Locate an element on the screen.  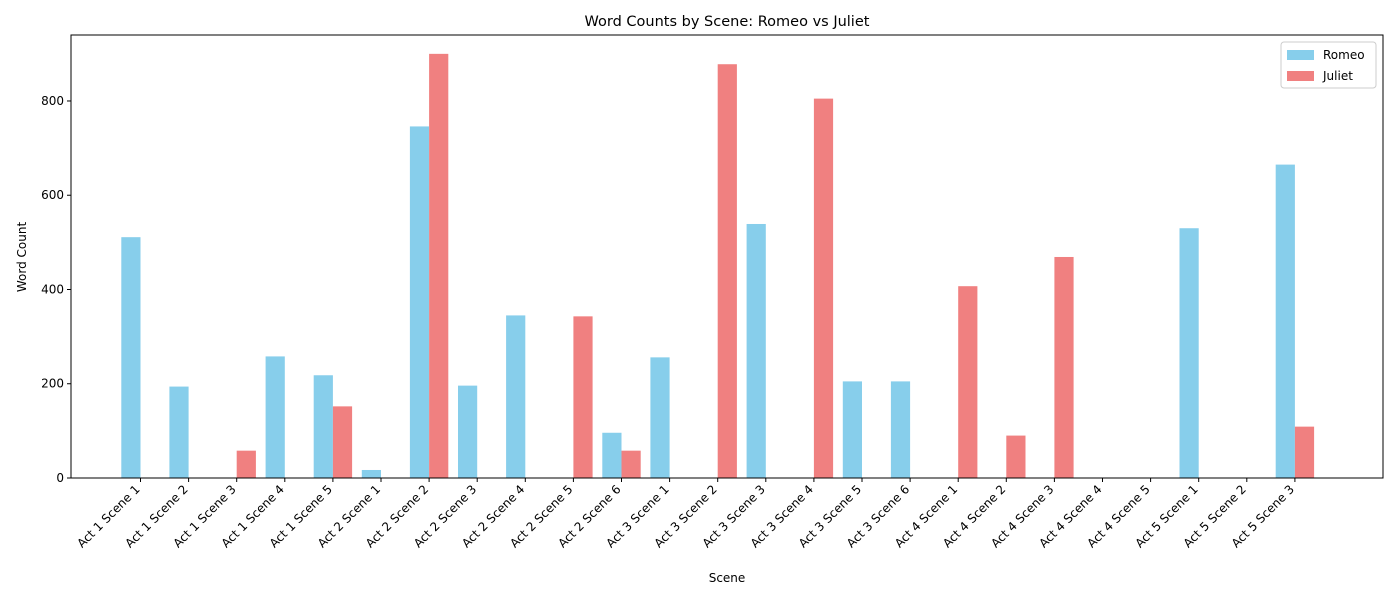
legend: Romeo Juliet is located at coordinates (1328, 65).